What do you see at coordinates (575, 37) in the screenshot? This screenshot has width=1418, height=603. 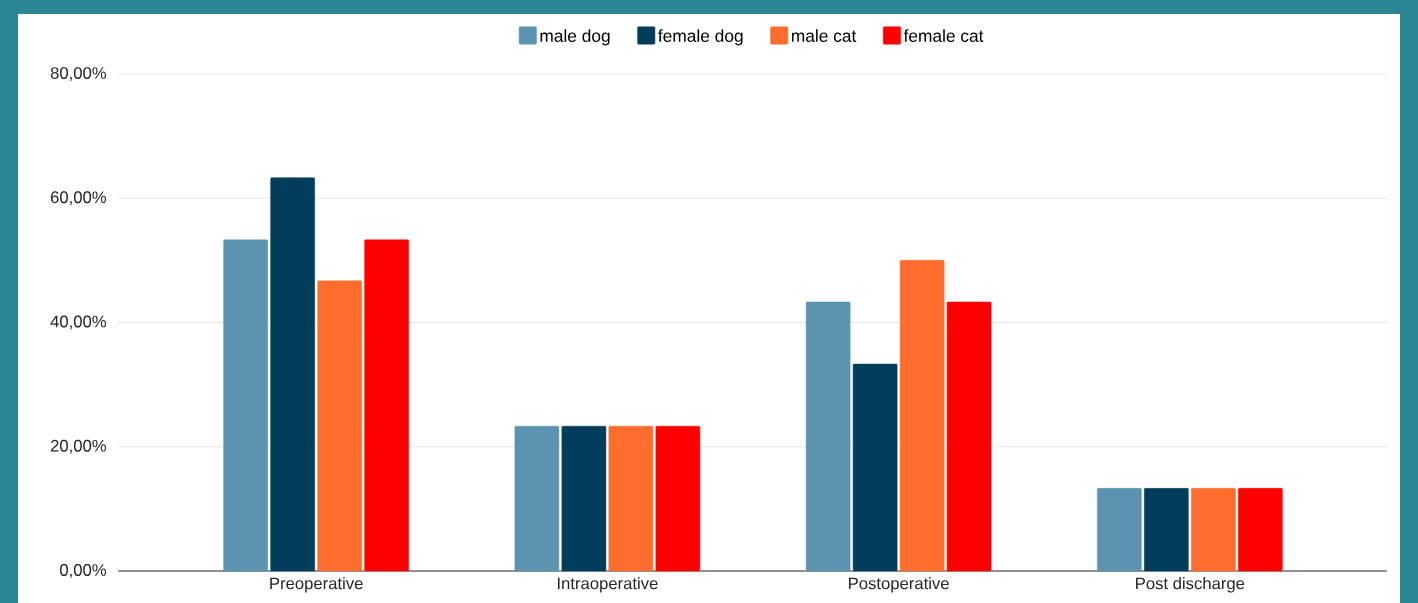 I see `legend-label: male dog` at bounding box center [575, 37].